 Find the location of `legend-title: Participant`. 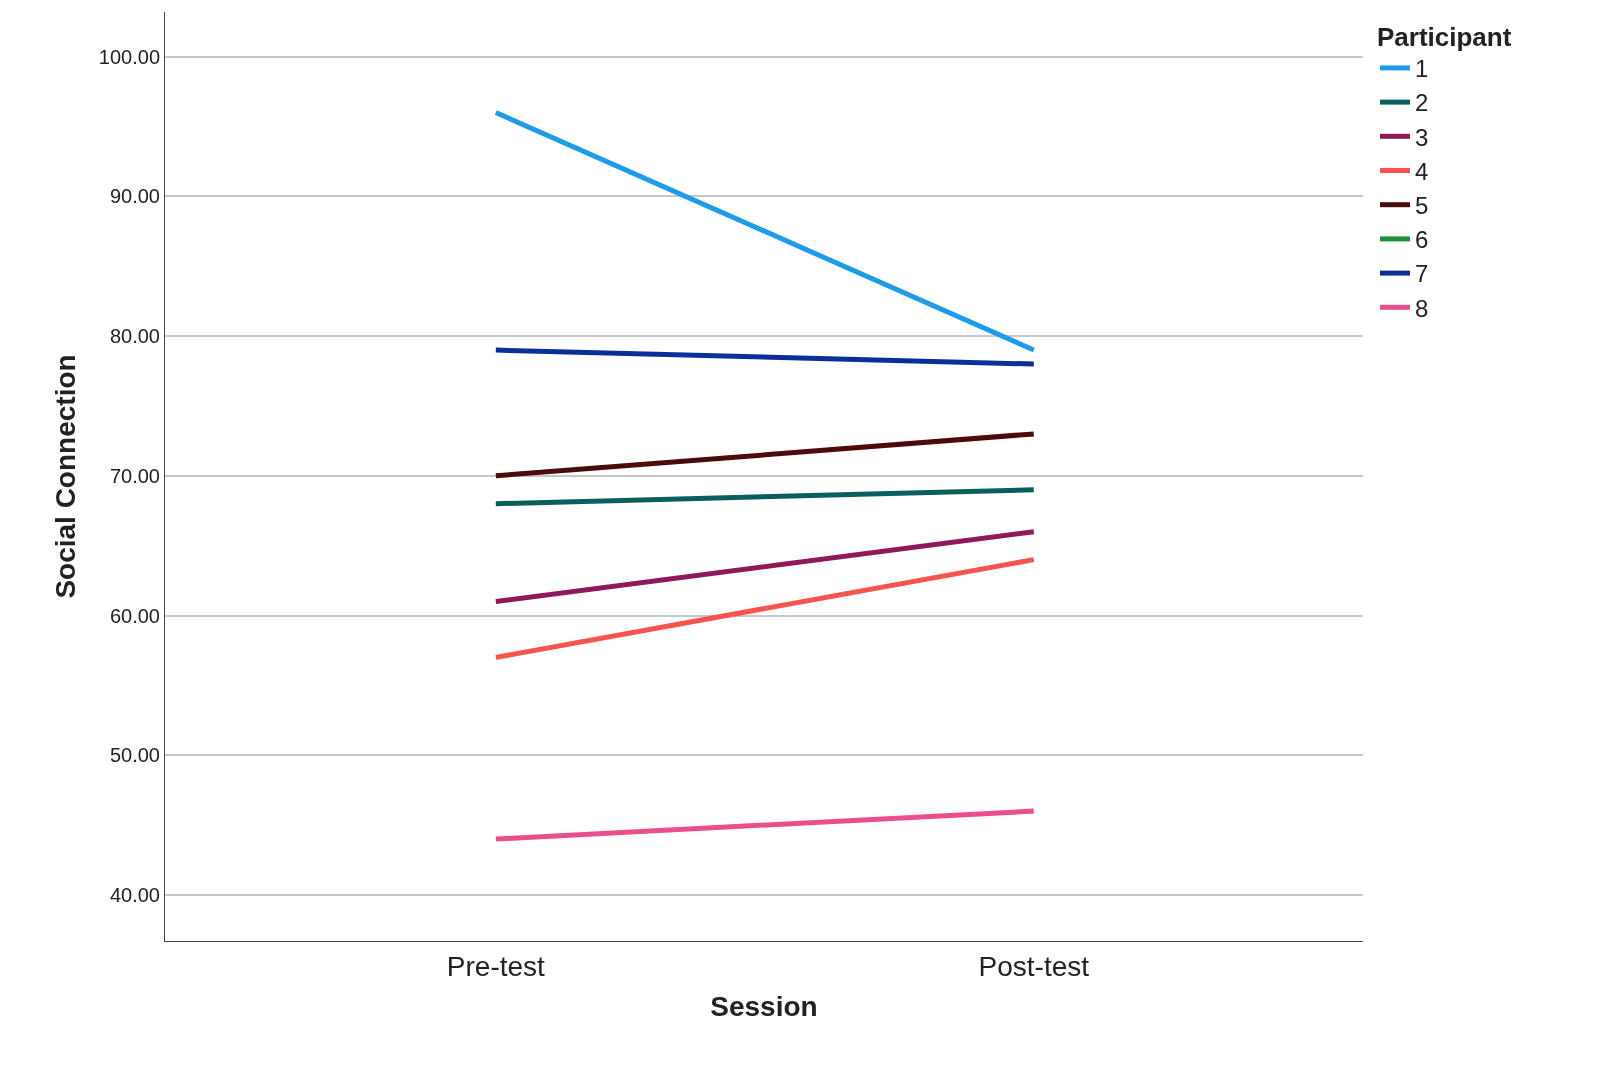

legend-title: Participant is located at coordinates (1444, 36).